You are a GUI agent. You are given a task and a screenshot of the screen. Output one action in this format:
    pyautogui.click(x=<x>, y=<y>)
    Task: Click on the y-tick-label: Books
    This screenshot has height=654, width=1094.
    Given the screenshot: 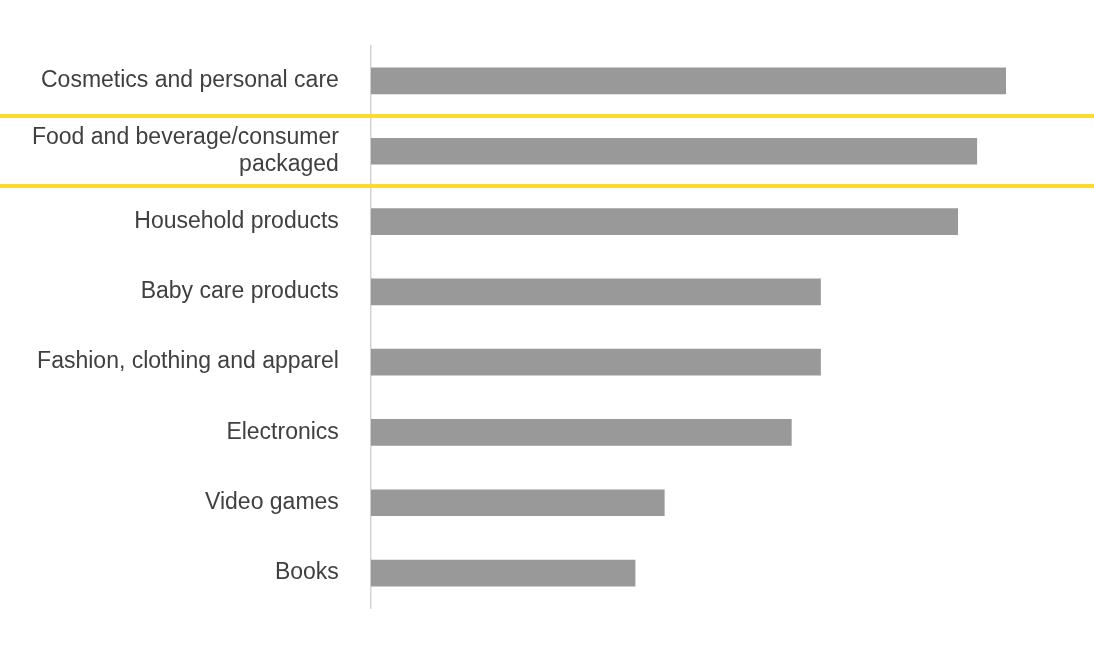 What is the action you would take?
    pyautogui.click(x=306, y=571)
    